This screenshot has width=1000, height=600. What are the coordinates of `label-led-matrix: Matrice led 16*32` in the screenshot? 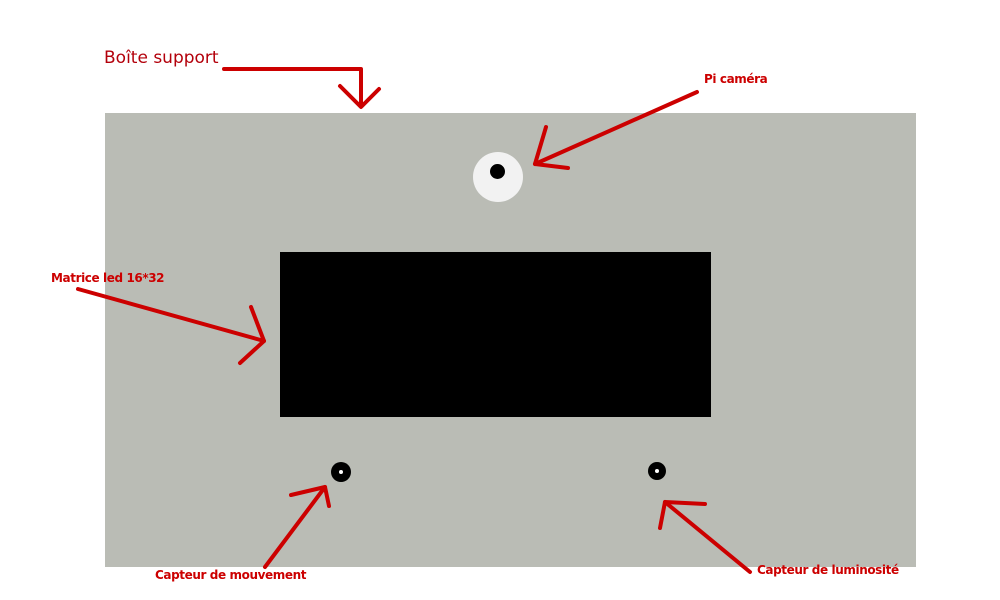 It's located at (108, 278).